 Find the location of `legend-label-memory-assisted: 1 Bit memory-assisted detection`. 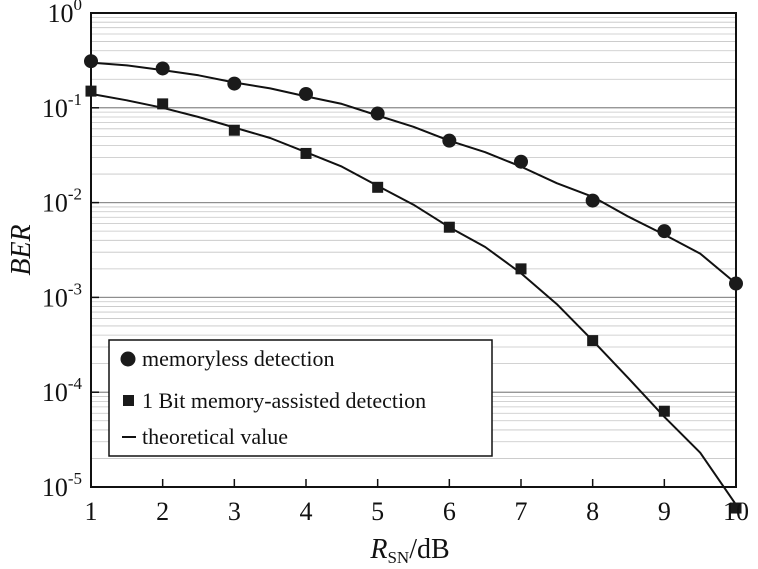

legend-label-memory-assisted: 1 Bit memory-assisted detection is located at coordinates (284, 400).